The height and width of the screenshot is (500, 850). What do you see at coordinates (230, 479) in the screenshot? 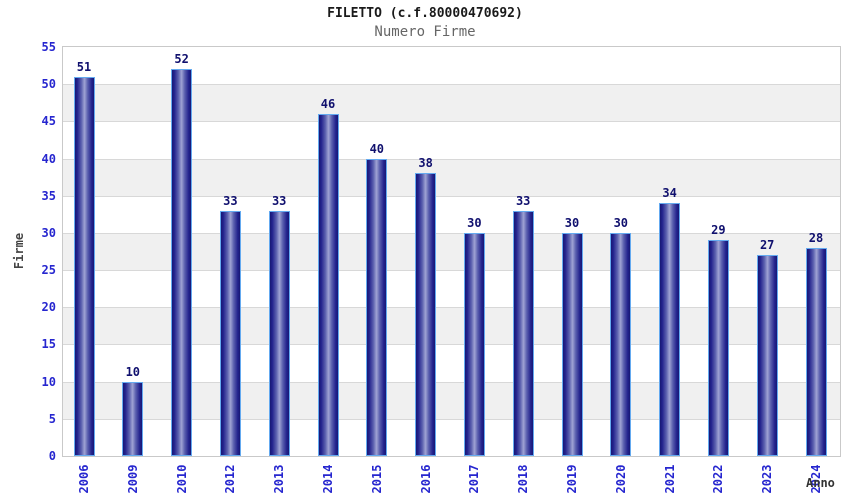
I see `x-tick-label: 2012` at bounding box center [230, 479].